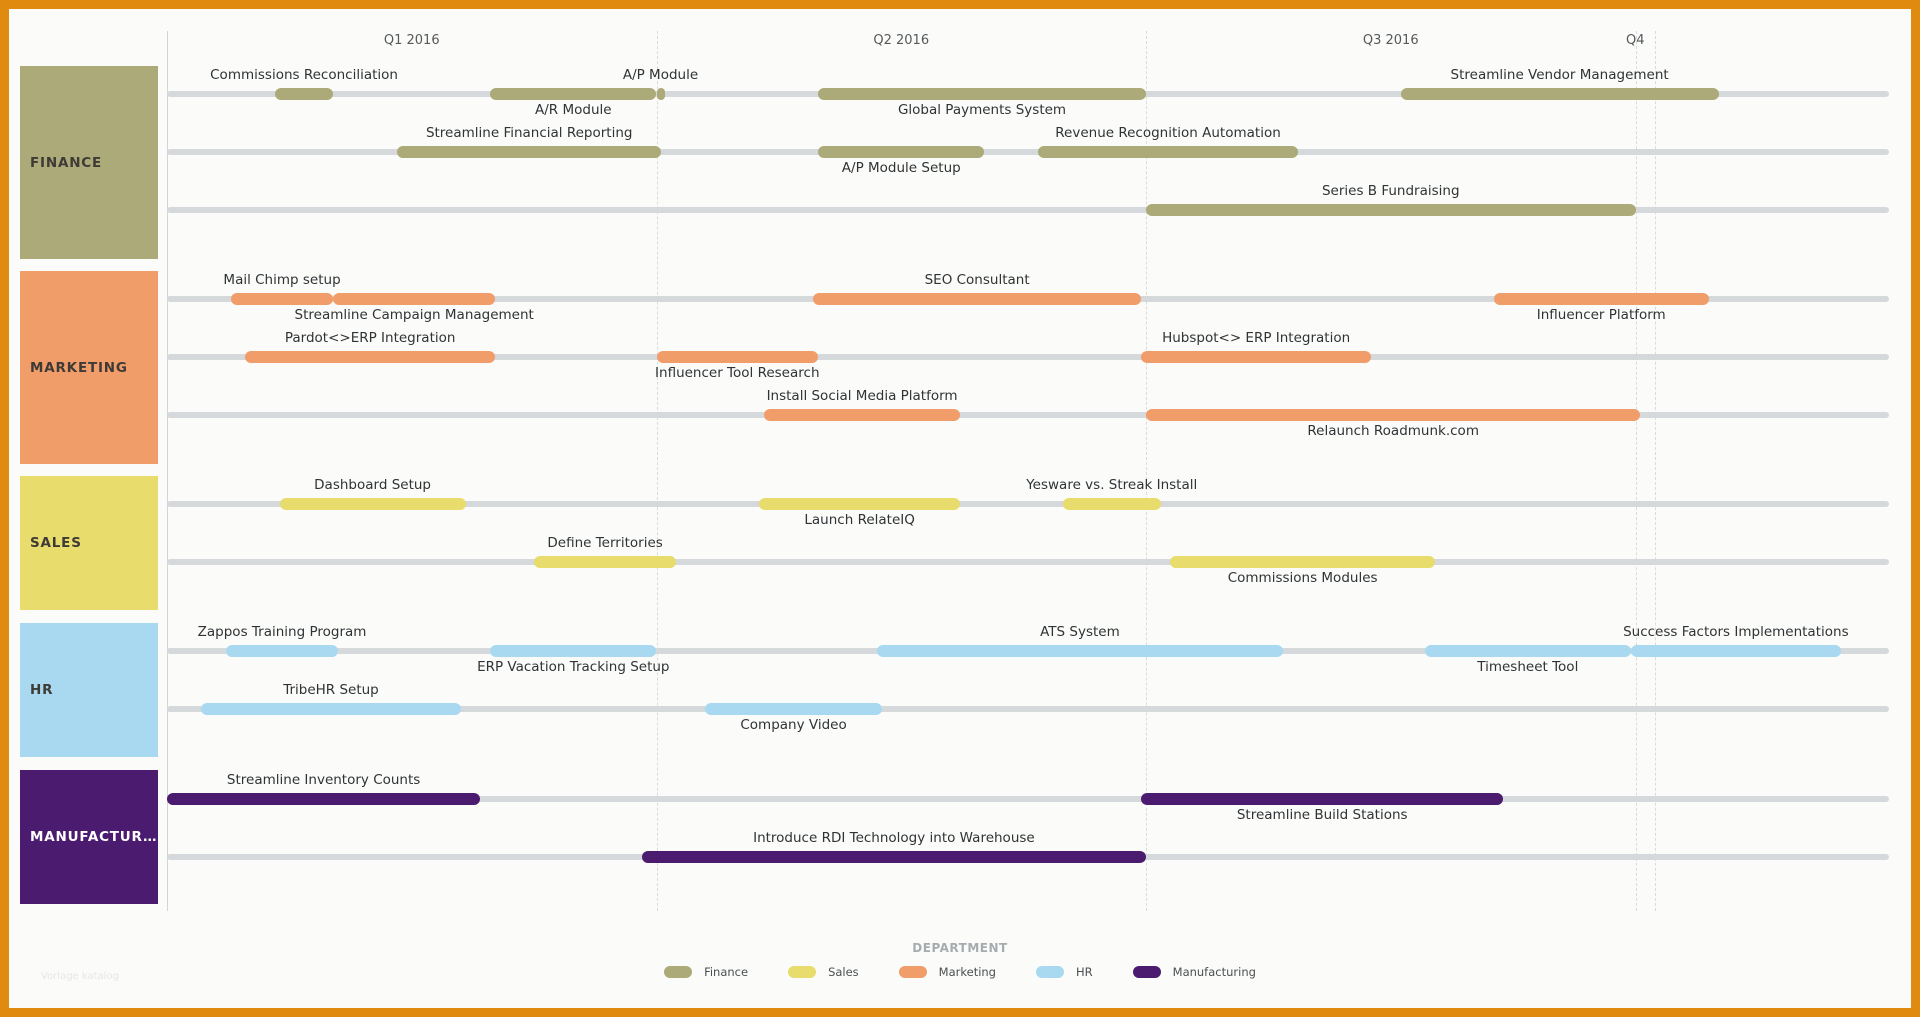 The image size is (1920, 1017). I want to click on legend-title: DEPARTMENT, so click(960, 948).